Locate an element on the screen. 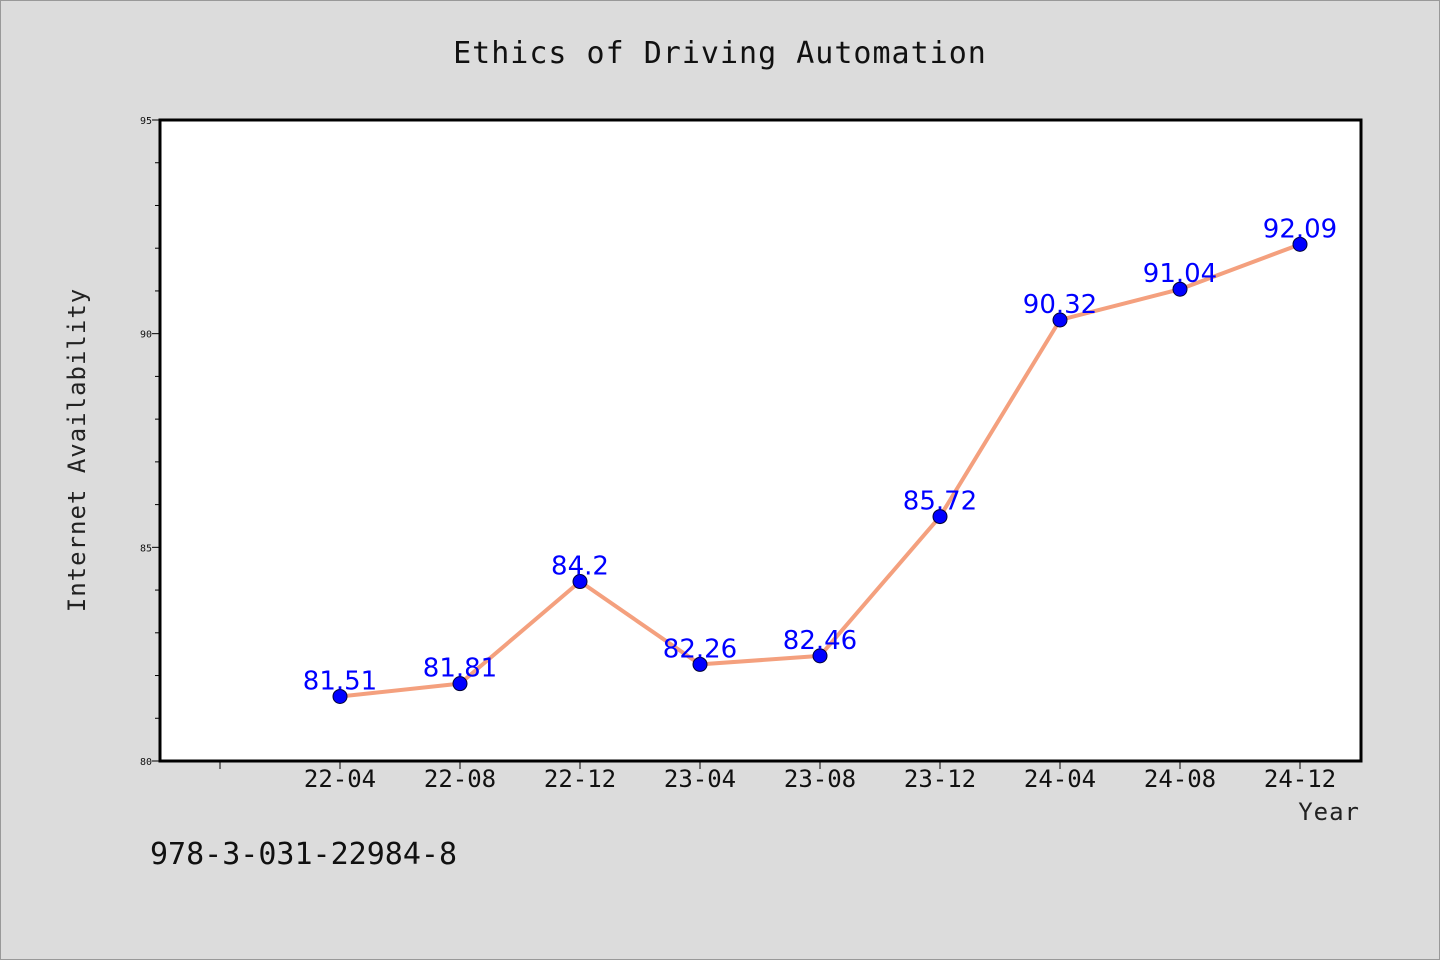 The height and width of the screenshot is (960, 1440). y-tick-label: 85 is located at coordinates (146, 548).